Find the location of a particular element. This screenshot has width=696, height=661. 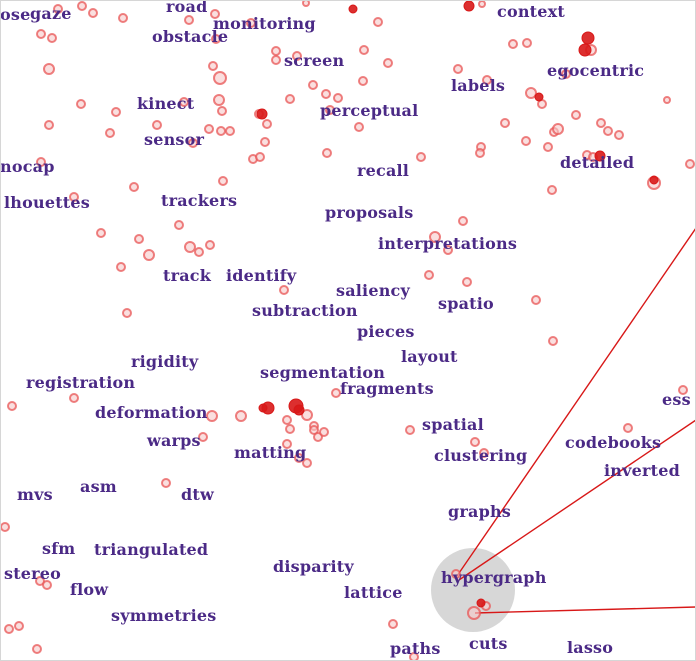

term-label-rigidity: rigidity is located at coordinates (165, 361).